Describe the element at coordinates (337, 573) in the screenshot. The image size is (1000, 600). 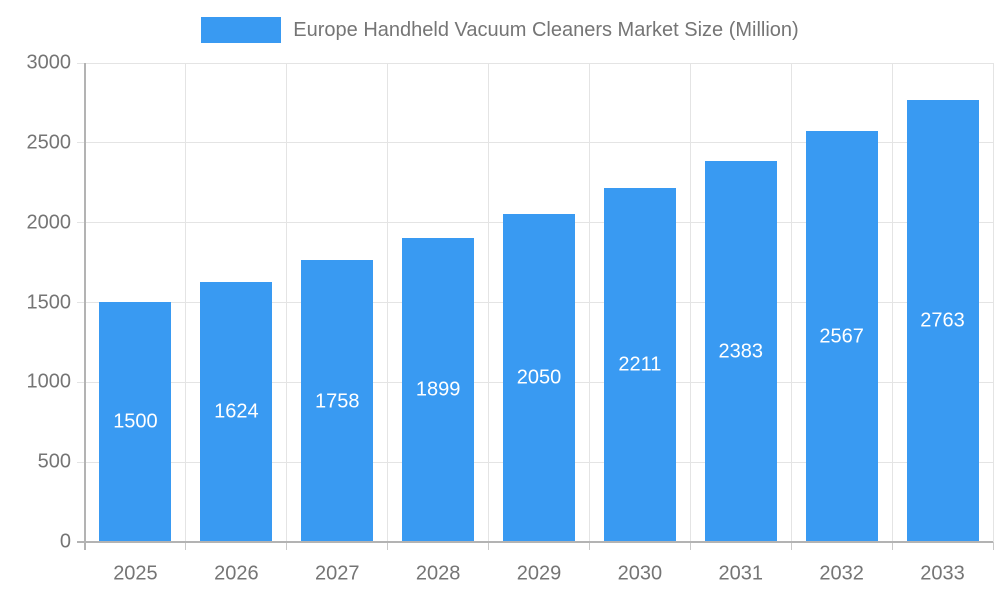
I see `x-axis-label: 2027` at that location.